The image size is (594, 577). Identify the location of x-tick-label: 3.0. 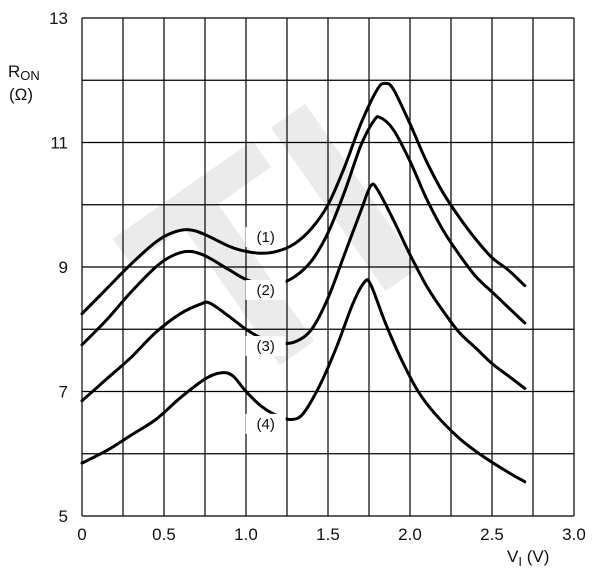
(574, 534).